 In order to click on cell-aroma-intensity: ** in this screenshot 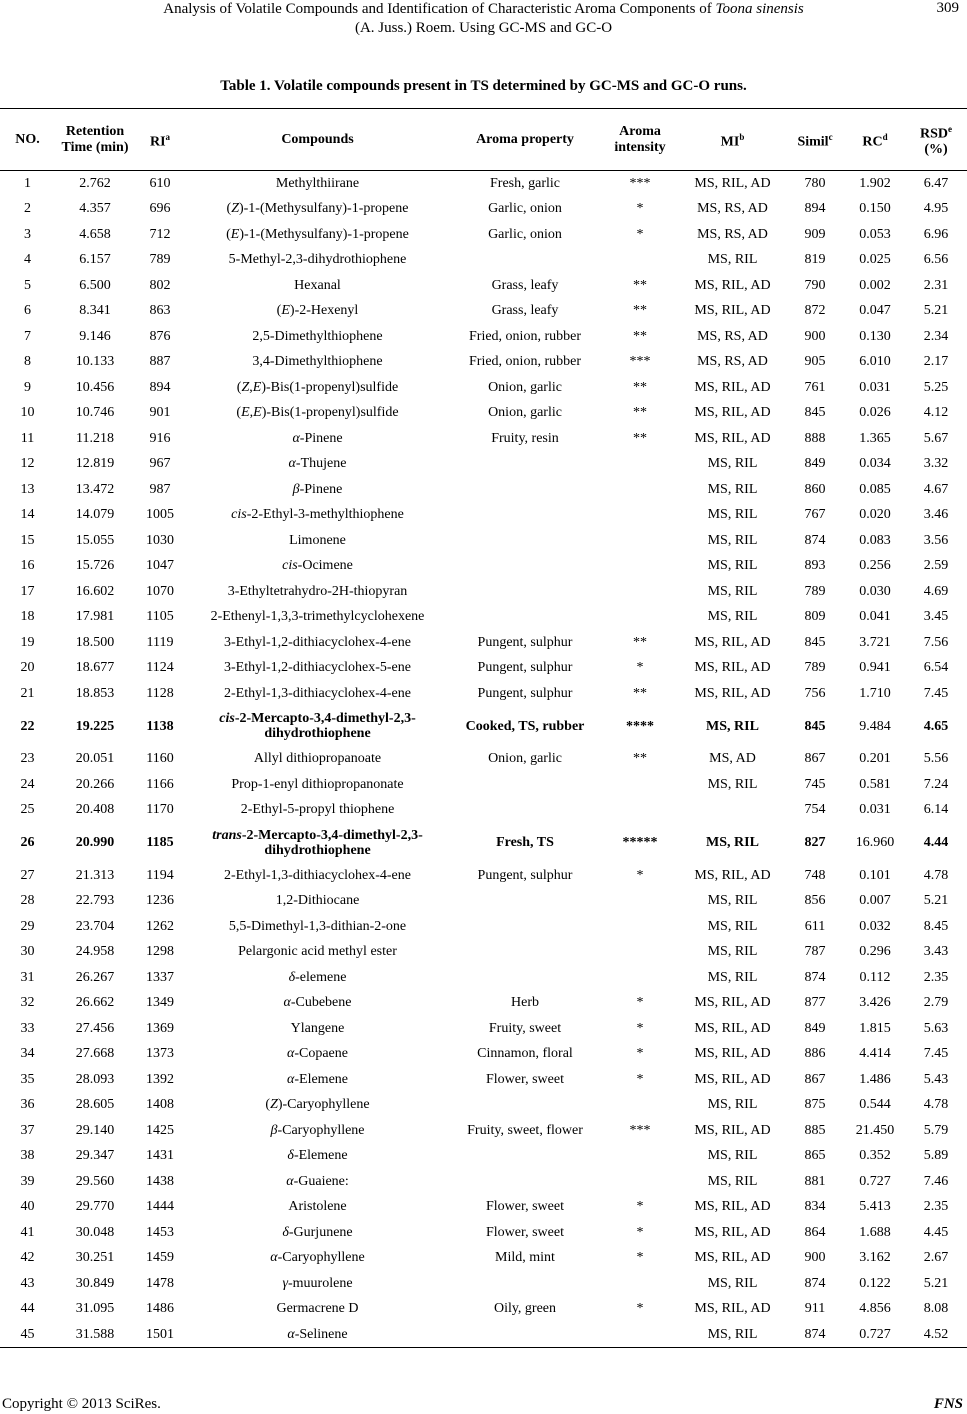, I will do `click(640, 413)`.